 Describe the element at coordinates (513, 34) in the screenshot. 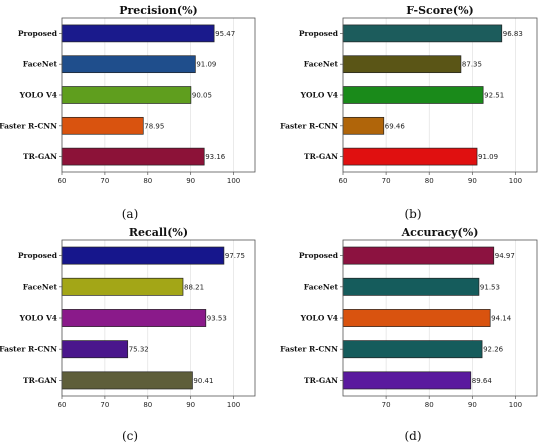

I see `value-label: 96.83` at that location.